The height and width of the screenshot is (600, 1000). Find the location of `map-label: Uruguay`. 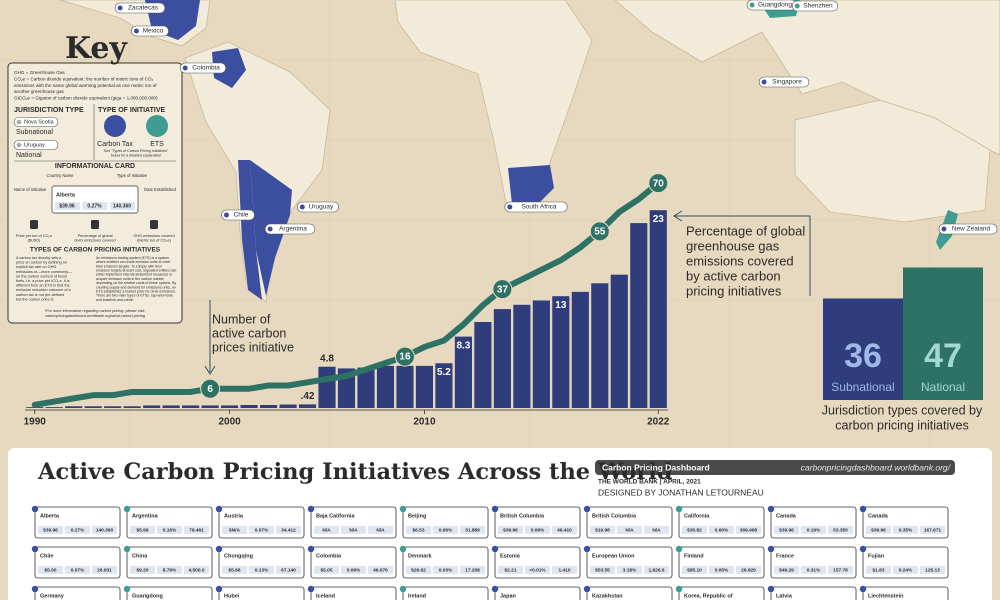

map-label: Uruguay is located at coordinates (321, 207).